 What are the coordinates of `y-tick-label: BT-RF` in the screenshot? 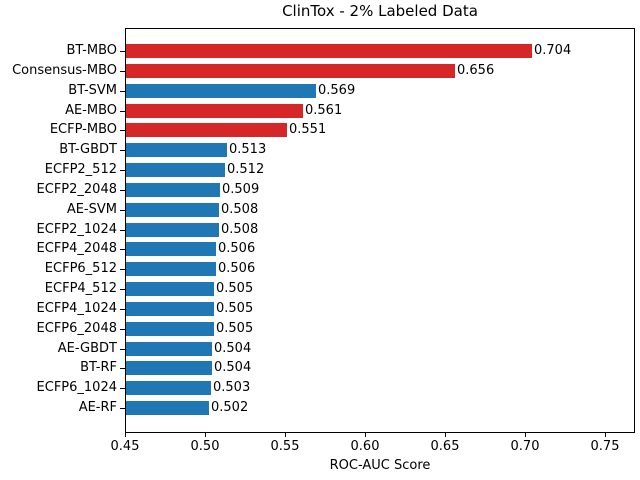 It's located at (98, 367).